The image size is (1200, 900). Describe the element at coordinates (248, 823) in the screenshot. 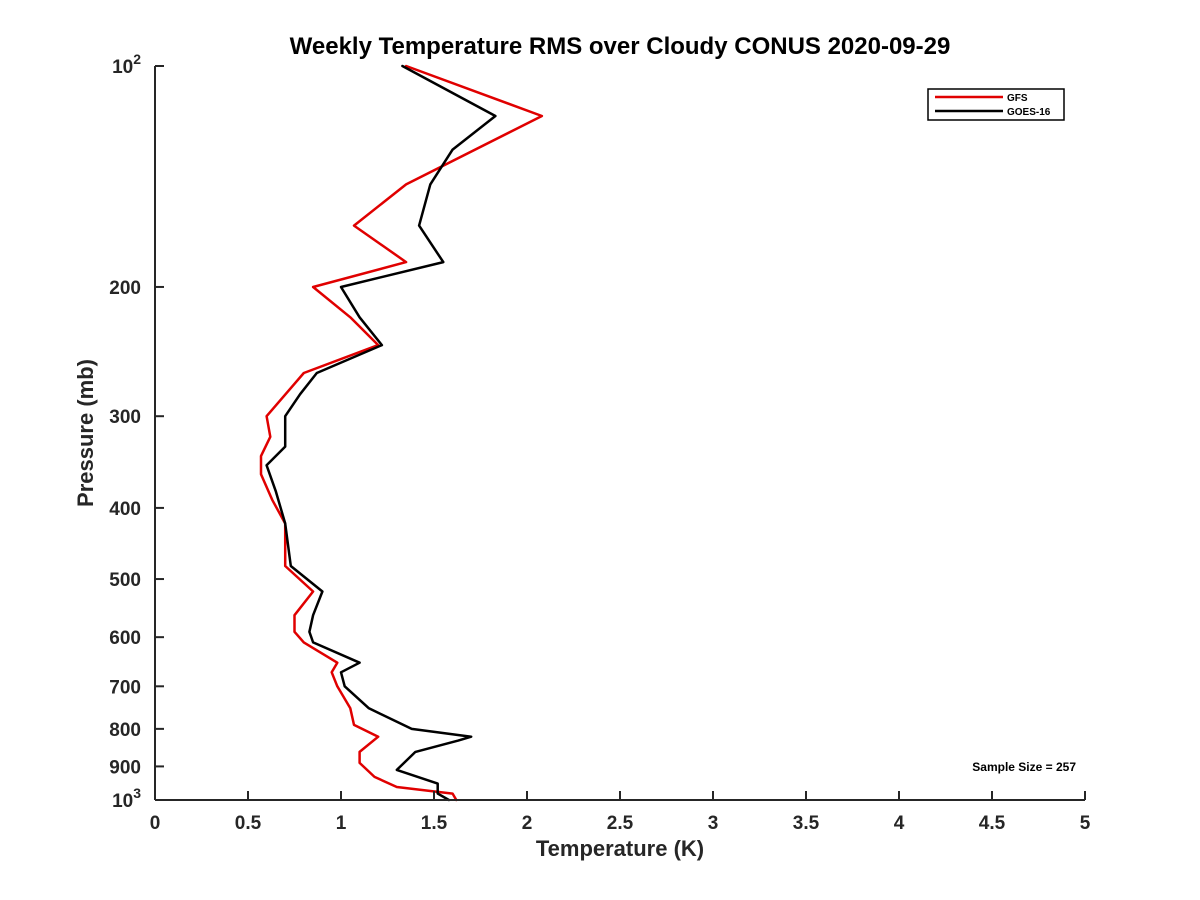

I see `x-tick-label: 0.5` at that location.